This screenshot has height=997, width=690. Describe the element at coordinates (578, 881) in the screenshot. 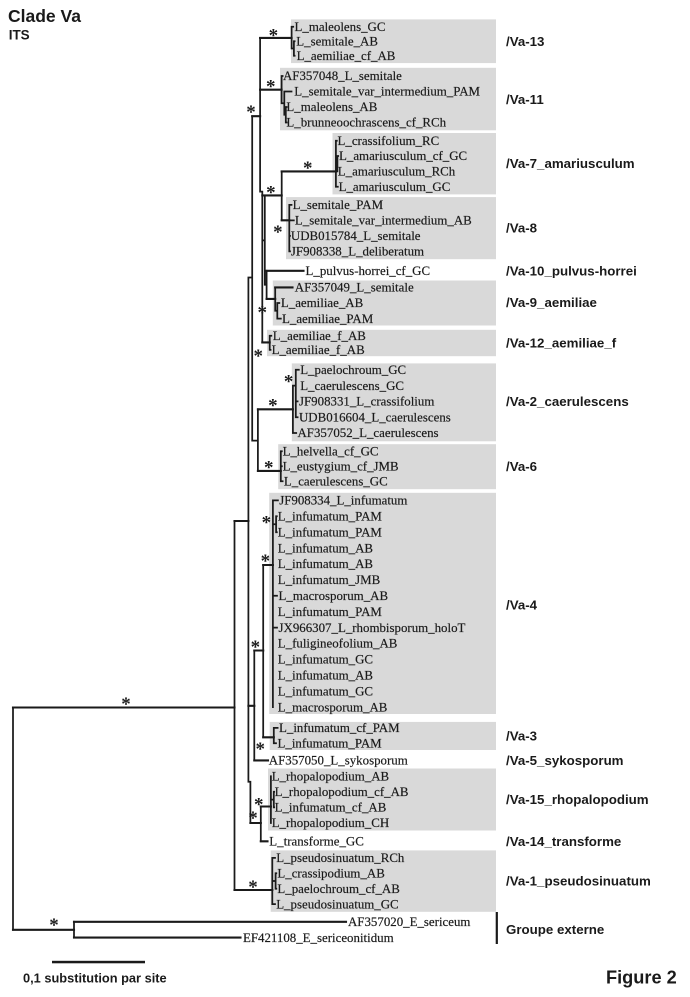

I see `svg-text: /Va-1_pseudosinuatum` at that location.